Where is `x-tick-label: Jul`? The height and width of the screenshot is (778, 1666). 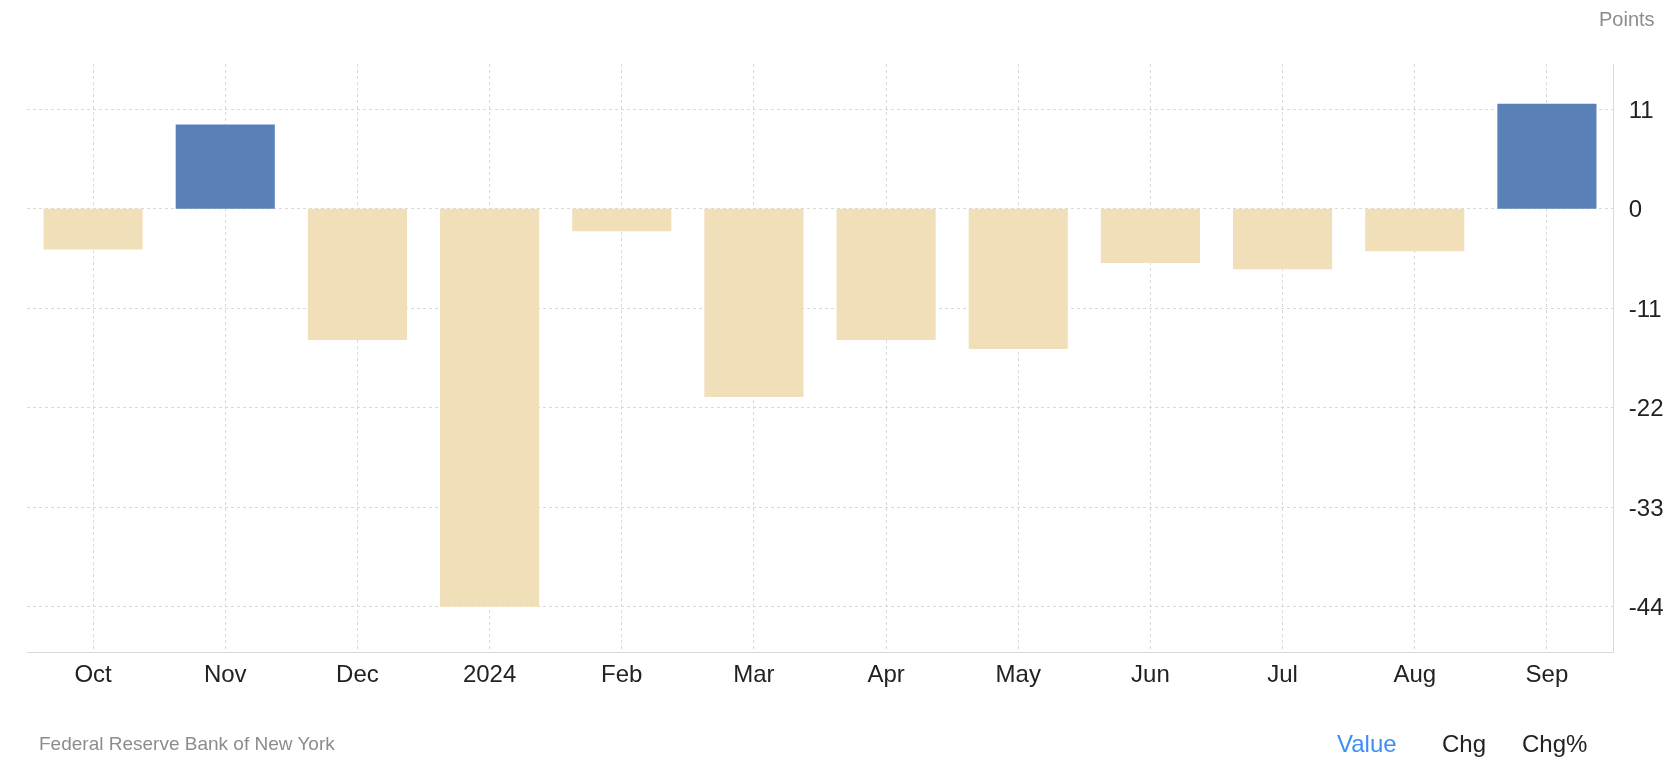 x-tick-label: Jul is located at coordinates (1282, 673).